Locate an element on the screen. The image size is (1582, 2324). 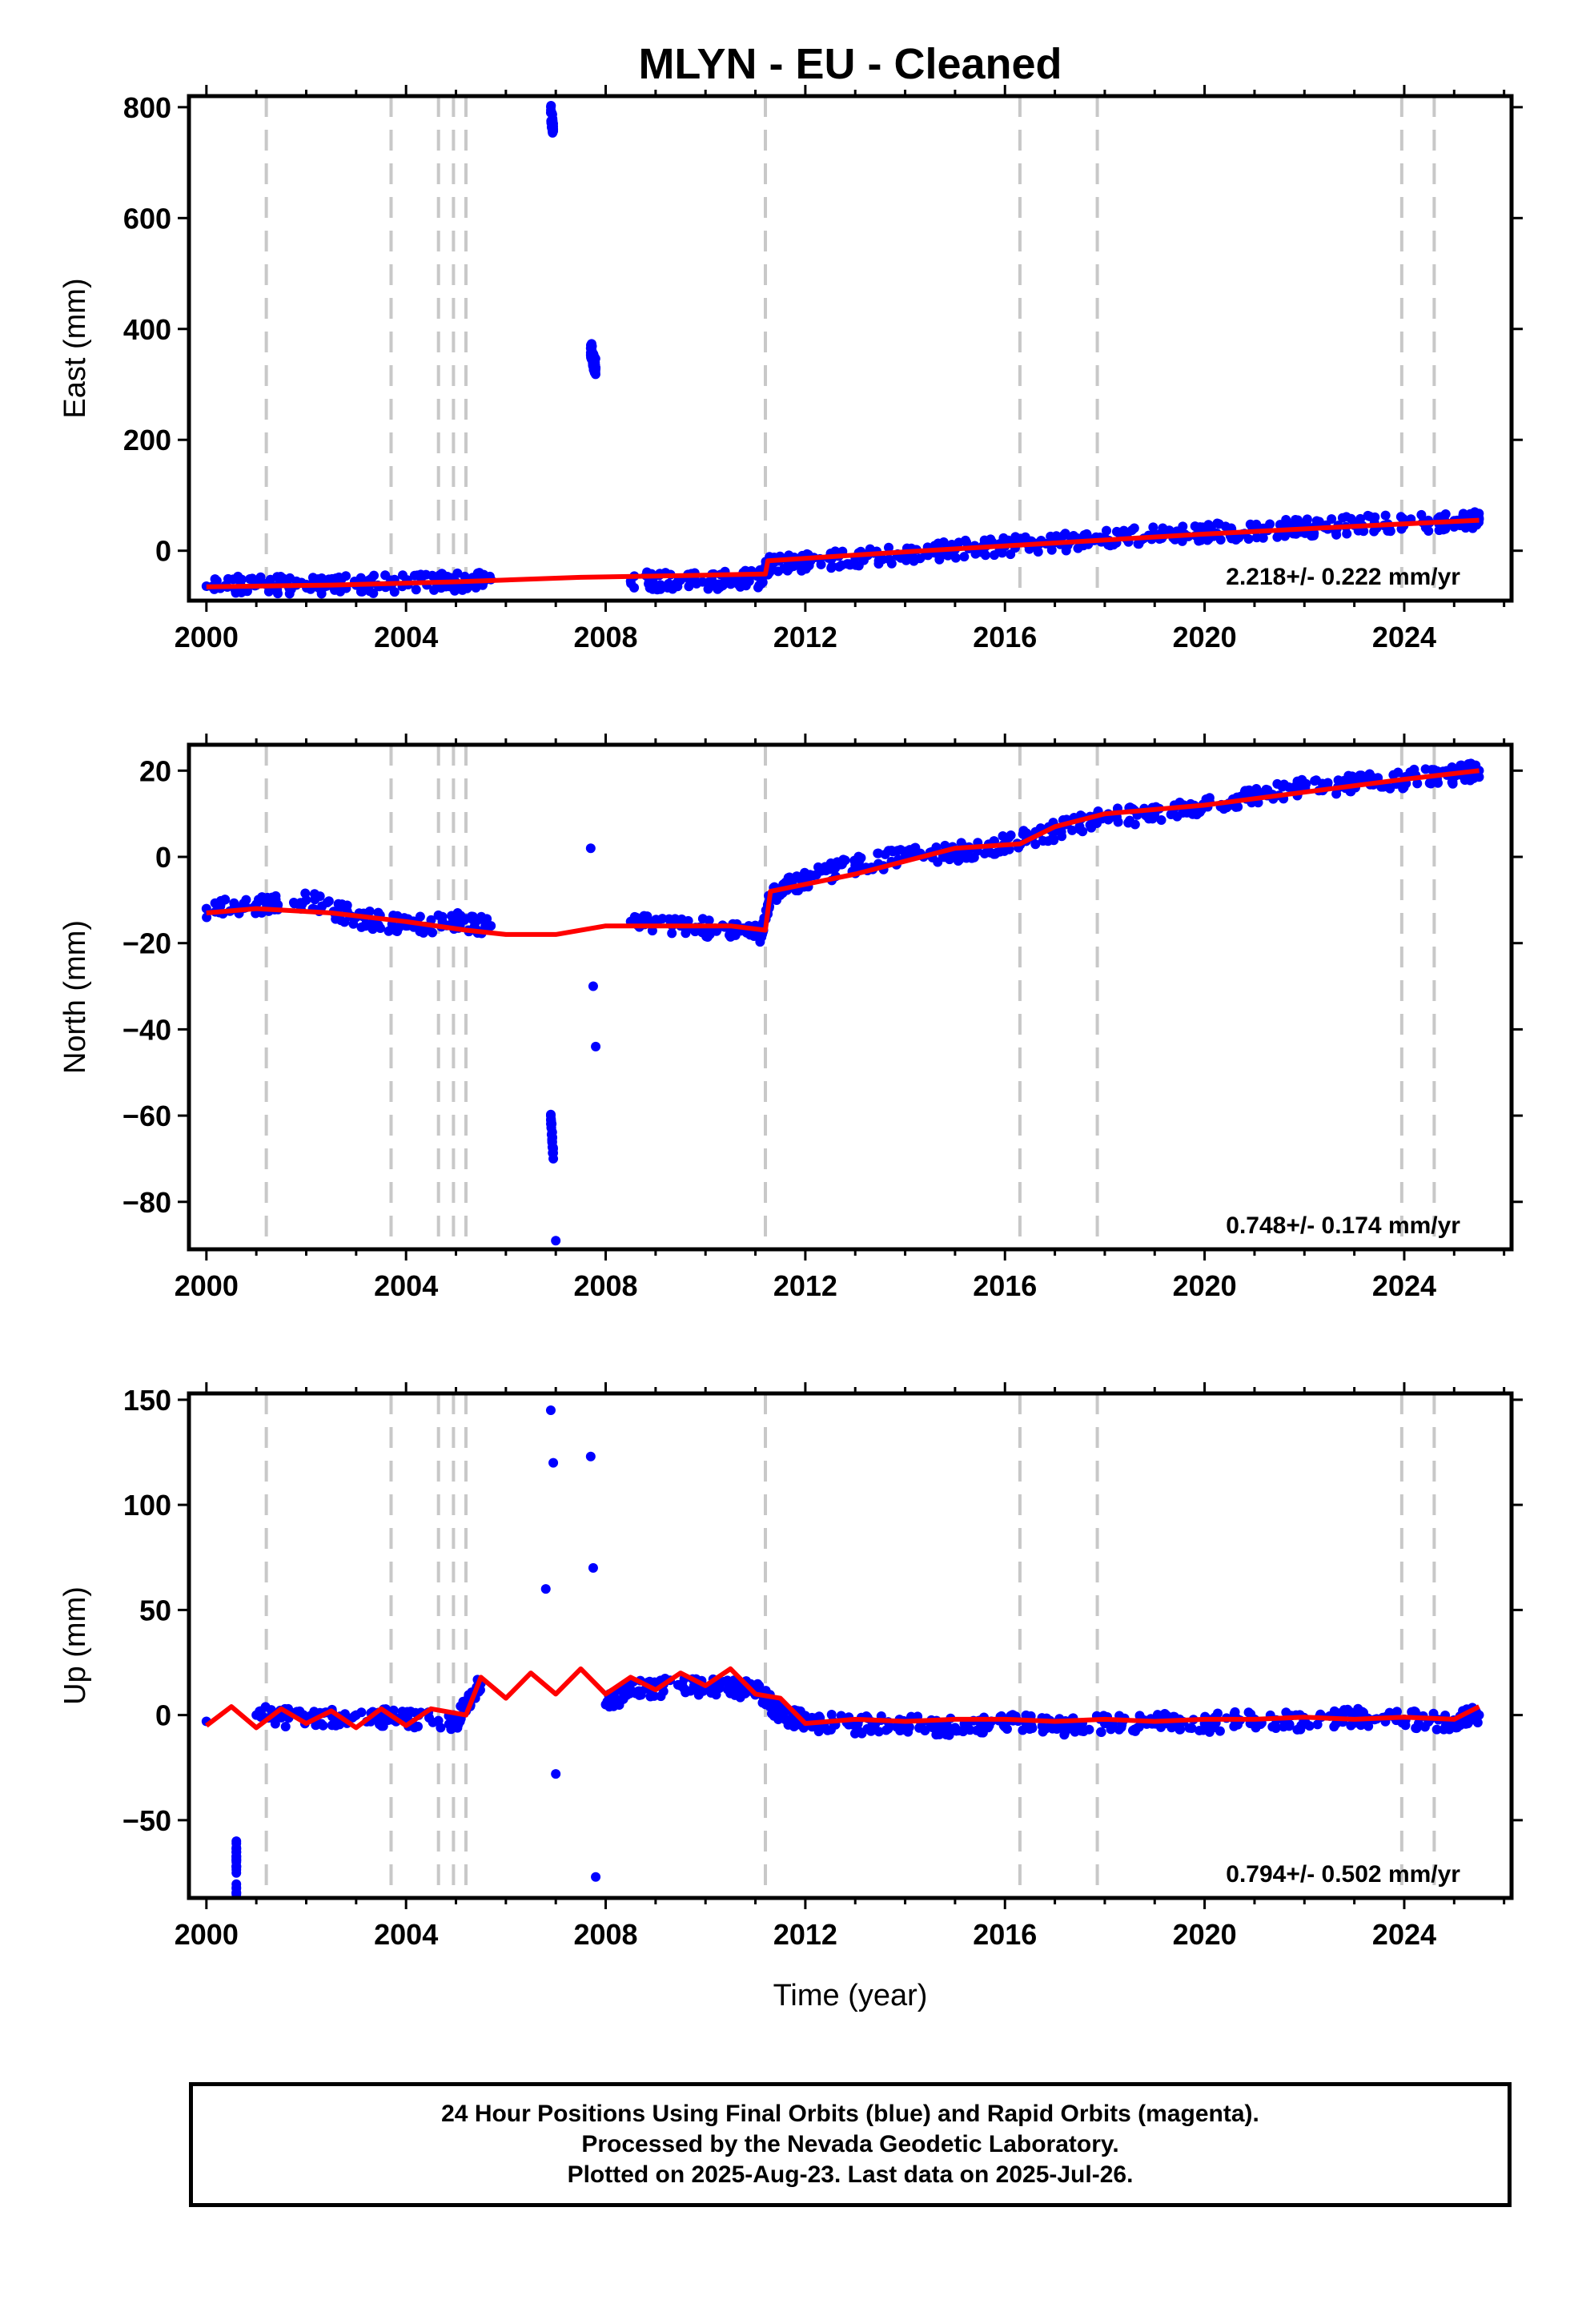
y-tick-label: 800 is located at coordinates (147, 107).